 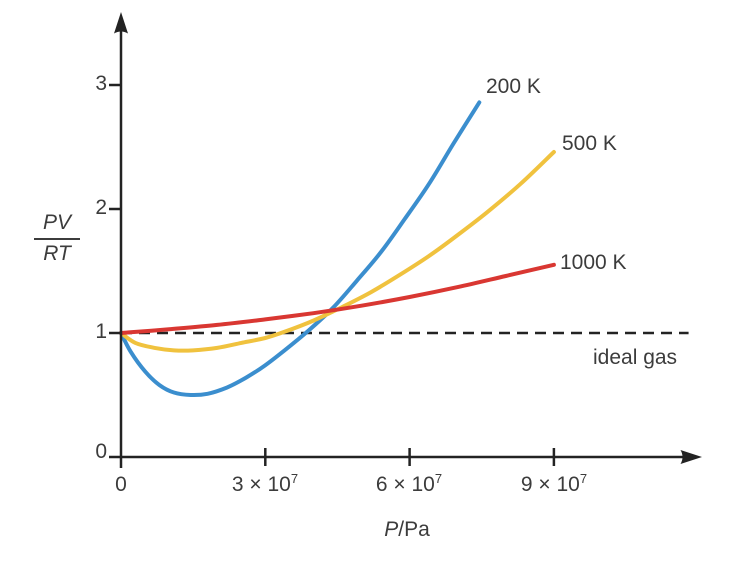 What do you see at coordinates (593, 262) in the screenshot?
I see `curve-label-1000K: 1000 K` at bounding box center [593, 262].